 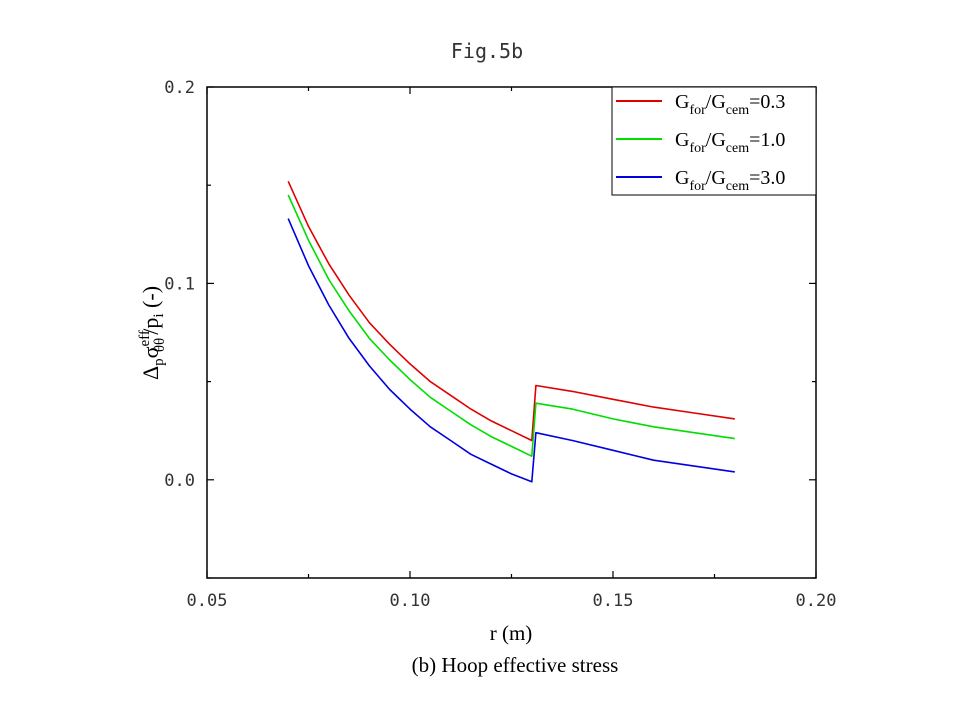 I want to click on legend-label-3: Gfor/Gcem=3.0, so click(x=730, y=180).